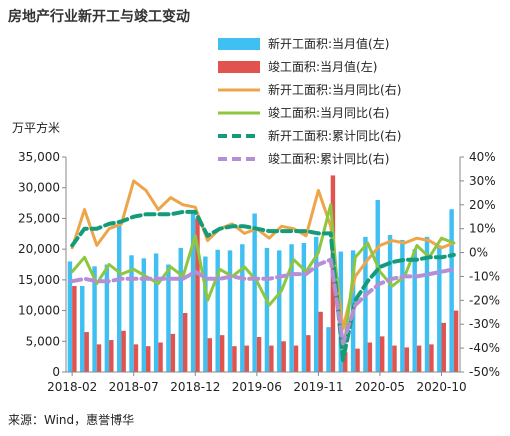 The image size is (510, 436). I want to click on right-axis-tick-label: -10%, so click(484, 276).